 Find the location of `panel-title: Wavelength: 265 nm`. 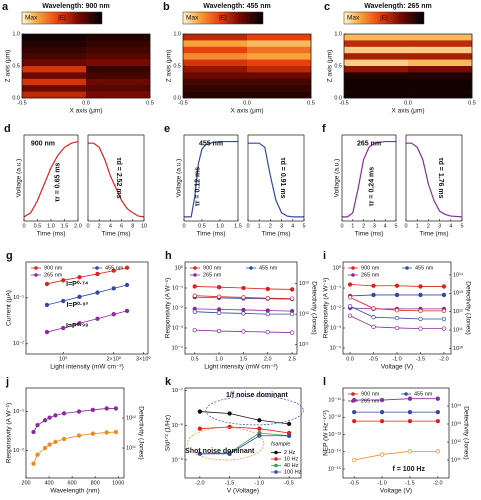

panel-title: Wavelength: 265 nm is located at coordinates (397, 6).